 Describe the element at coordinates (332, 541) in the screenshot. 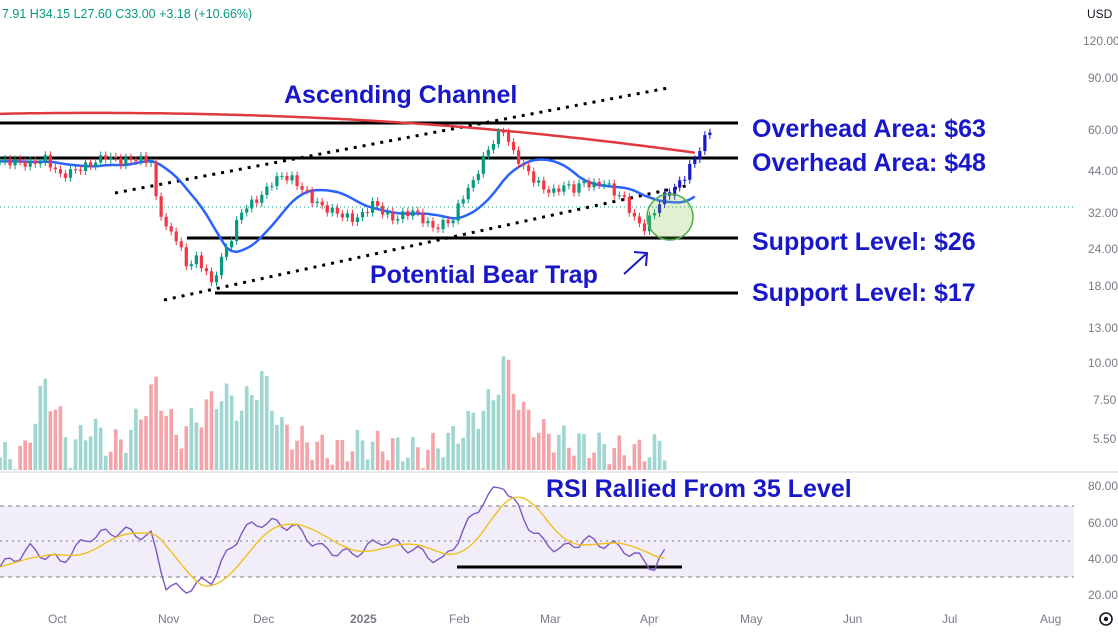

I see `rsi-ma-line` at that location.